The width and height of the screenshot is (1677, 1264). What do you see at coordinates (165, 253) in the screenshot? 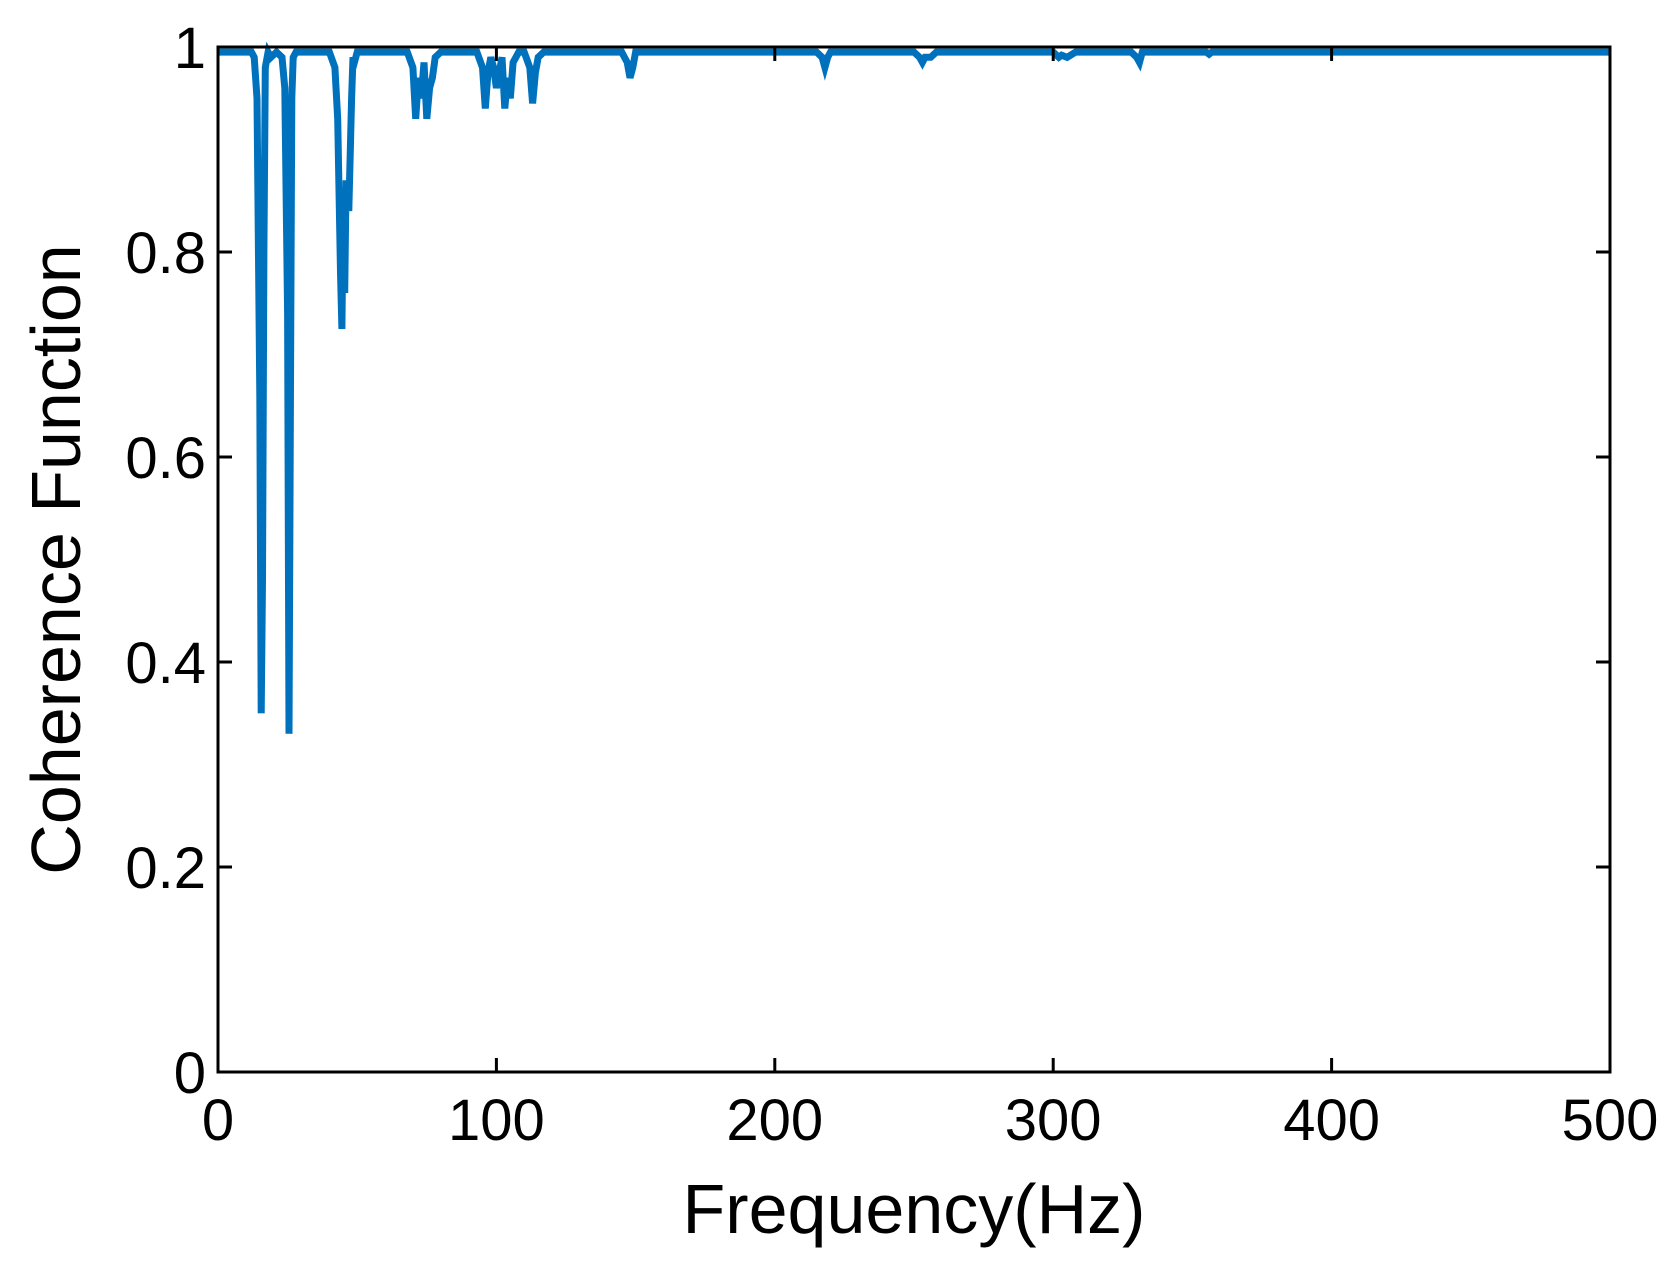
I see `y-tick-label: 0.8` at bounding box center [165, 253].